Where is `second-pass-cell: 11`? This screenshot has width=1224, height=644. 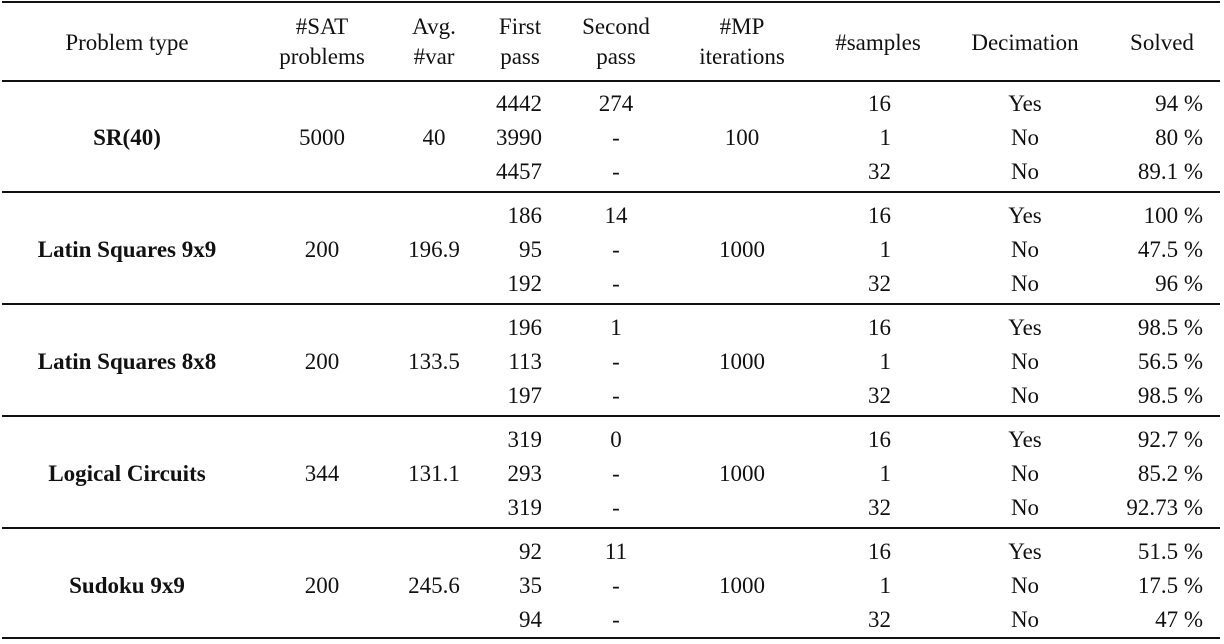 second-pass-cell: 11 is located at coordinates (616, 551).